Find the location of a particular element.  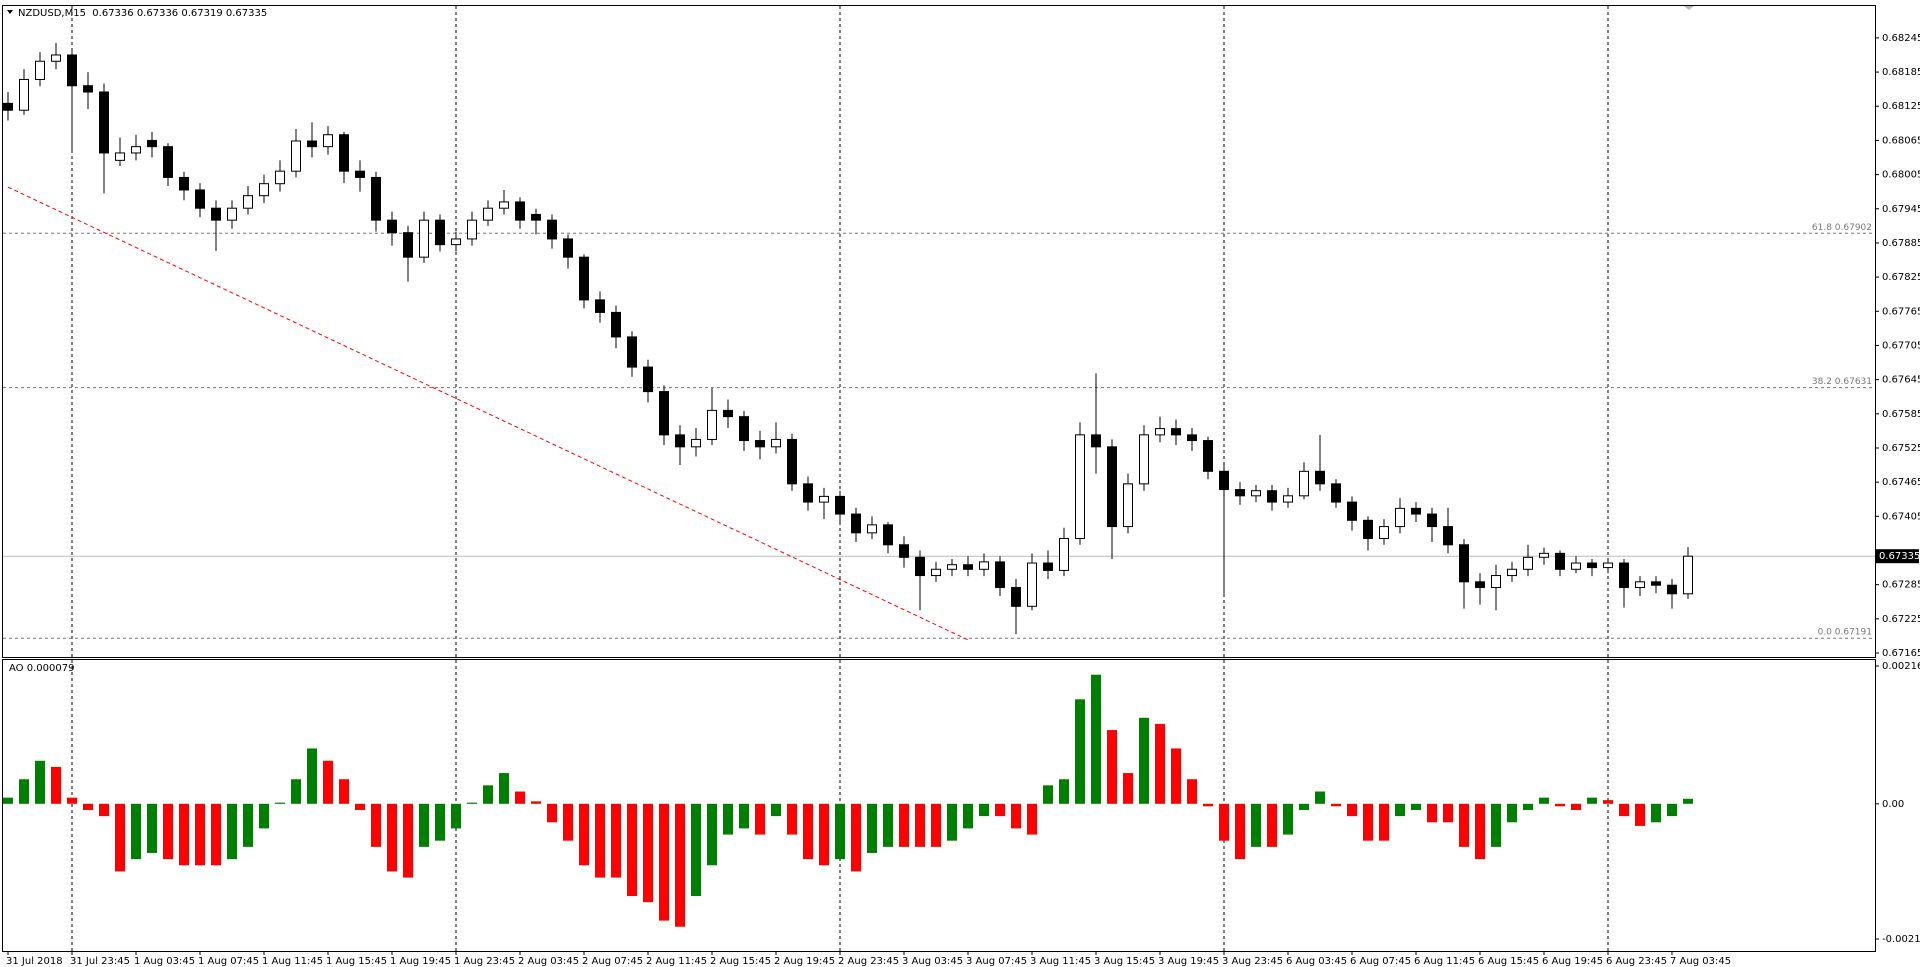

x-tick-label: 6 Aug 11:45 is located at coordinates (1444, 961).